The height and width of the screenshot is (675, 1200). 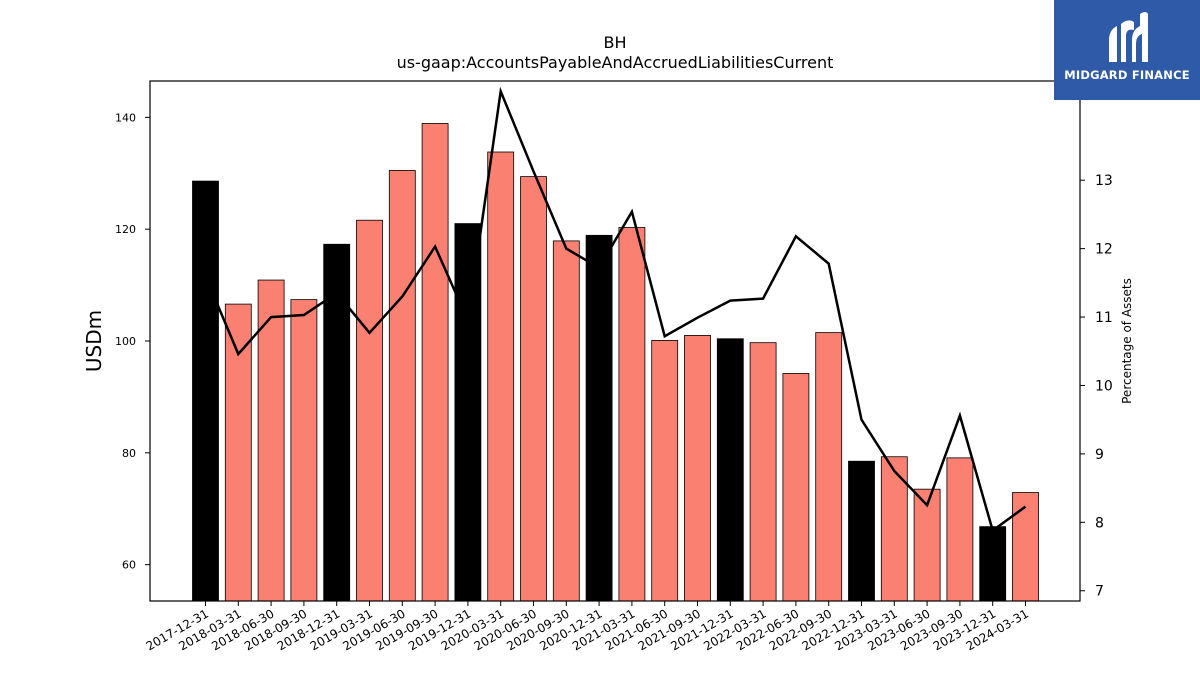 What do you see at coordinates (94, 341) in the screenshot?
I see `y-axis-label: USDm` at bounding box center [94, 341].